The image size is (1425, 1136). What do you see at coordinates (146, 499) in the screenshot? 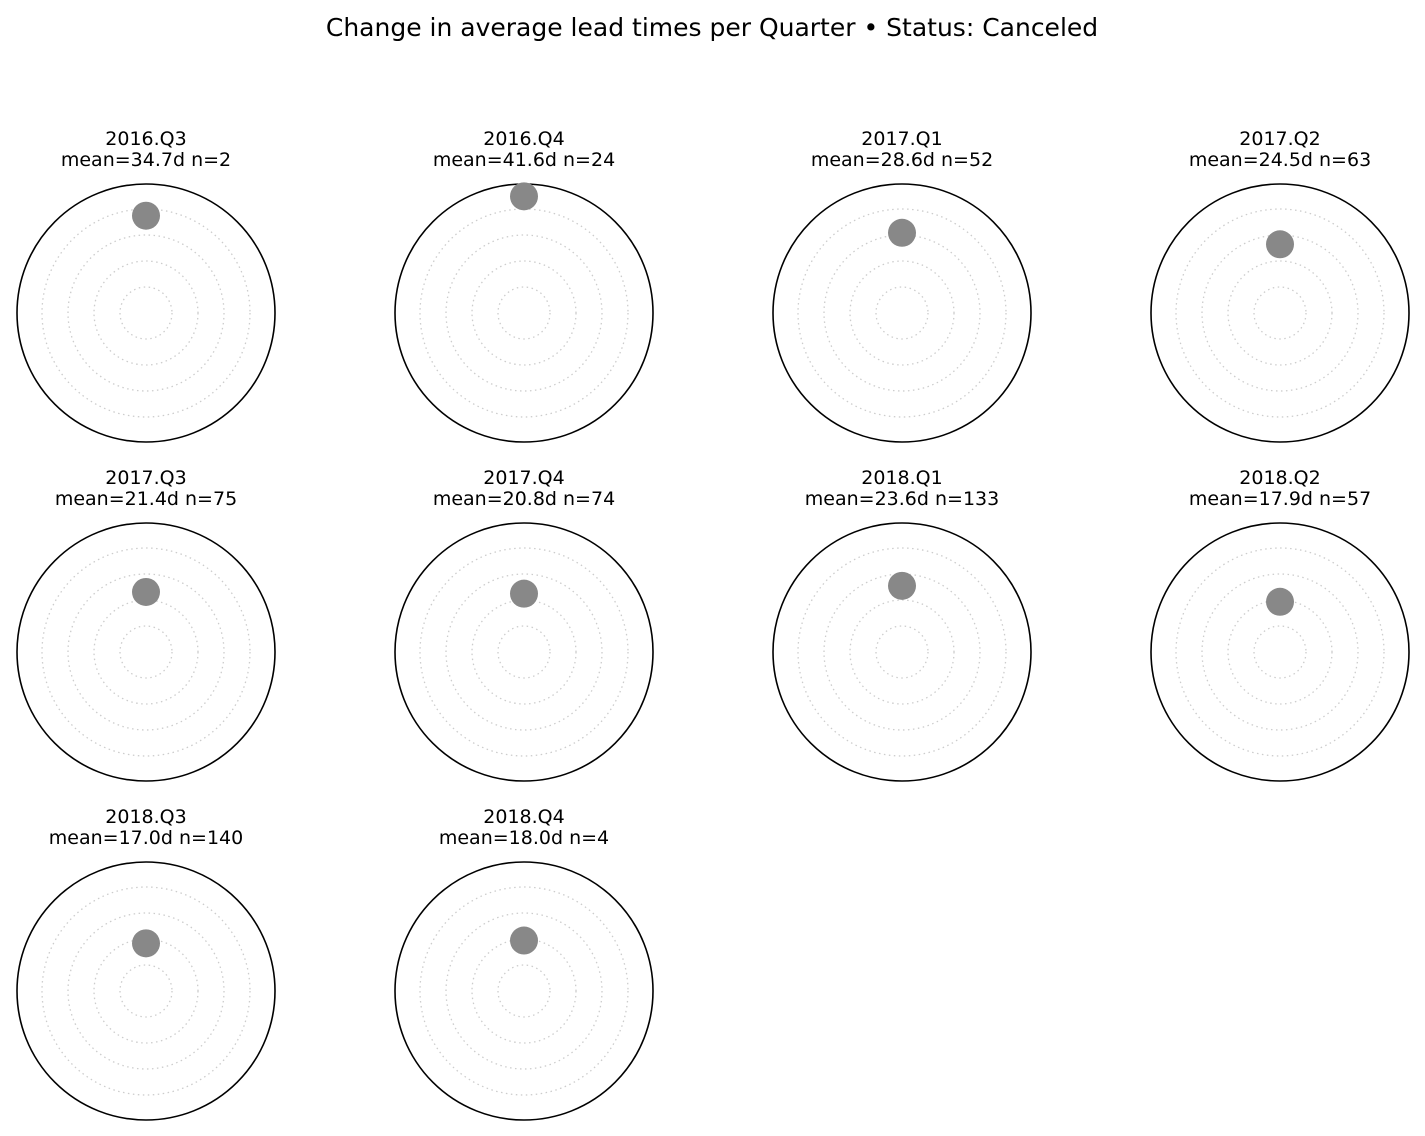
I see `panel-stats-label: mean=21.4d n=75` at bounding box center [146, 499].